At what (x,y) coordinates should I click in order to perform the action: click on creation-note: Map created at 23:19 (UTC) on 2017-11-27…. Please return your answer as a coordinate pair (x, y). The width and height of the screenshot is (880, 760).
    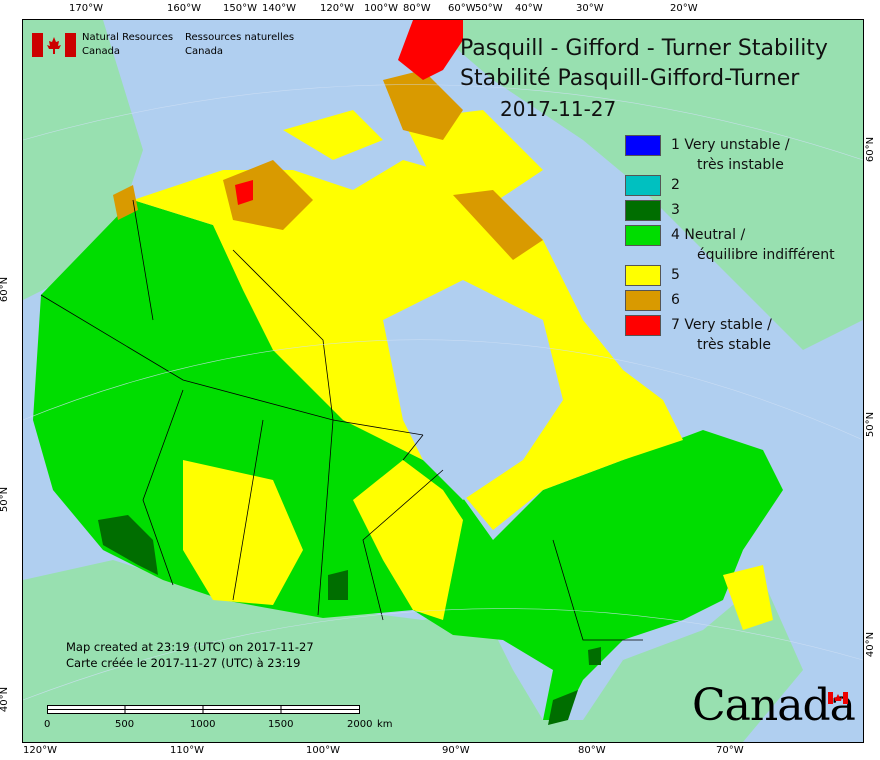
    Looking at the image, I should click on (190, 655).